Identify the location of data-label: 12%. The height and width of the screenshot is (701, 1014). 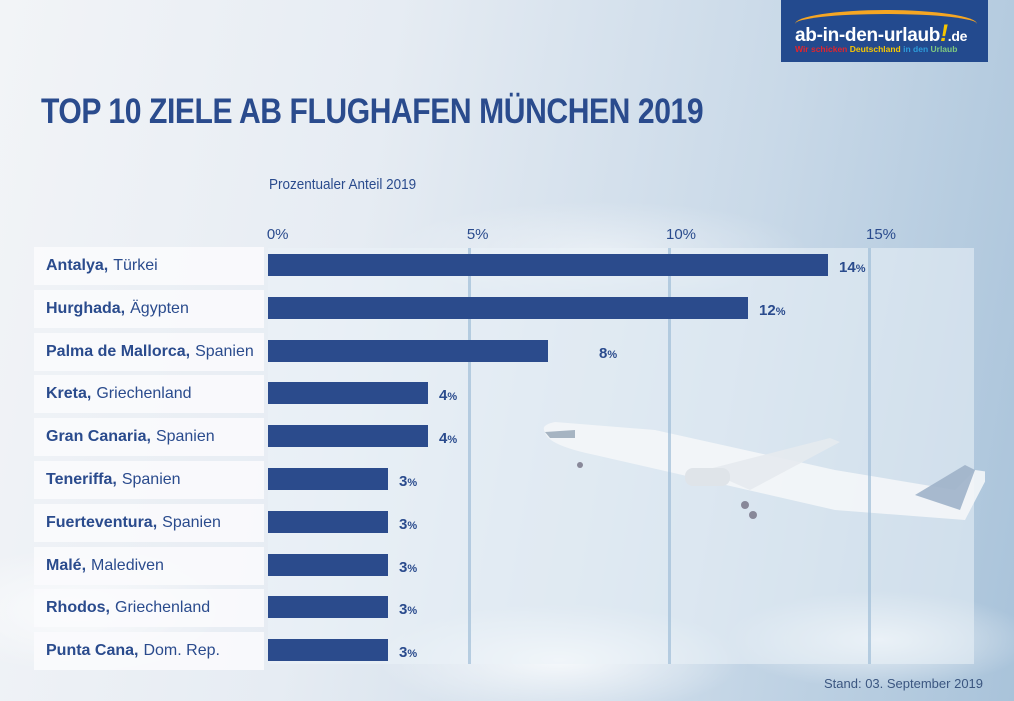
(772, 310).